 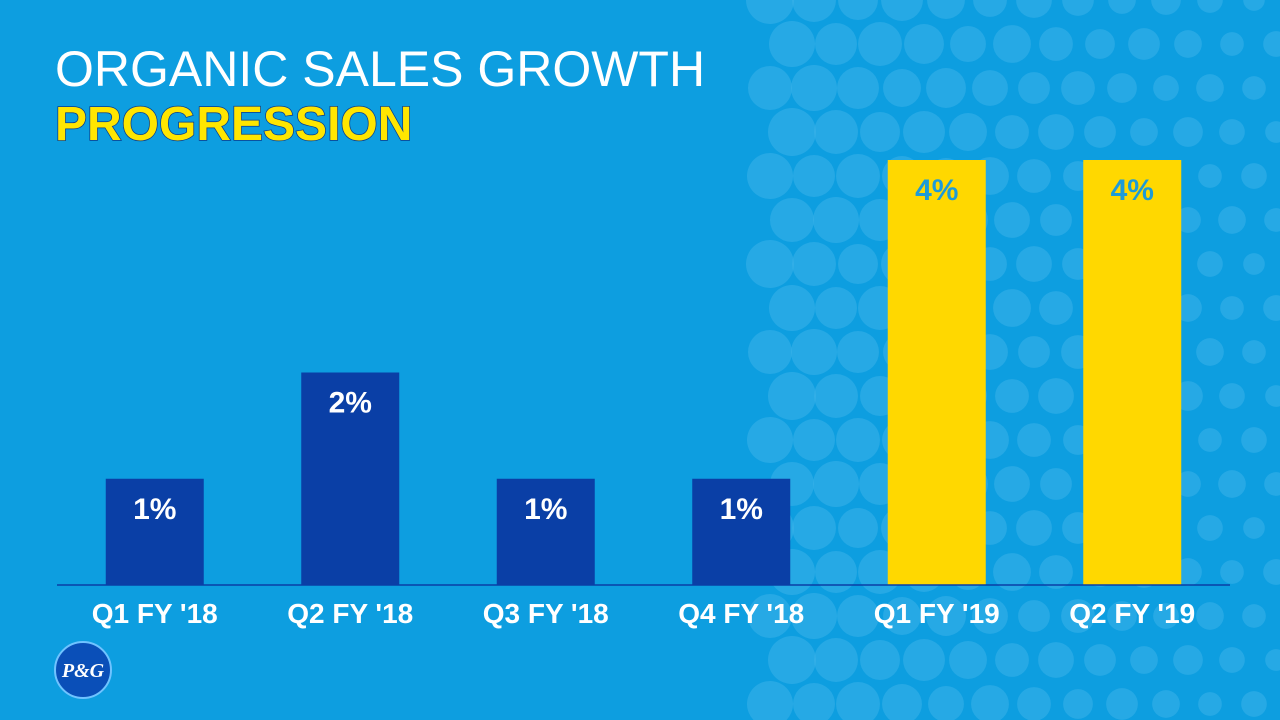 I want to click on x-tick-label: Q3 FY '18, so click(x=546, y=613).